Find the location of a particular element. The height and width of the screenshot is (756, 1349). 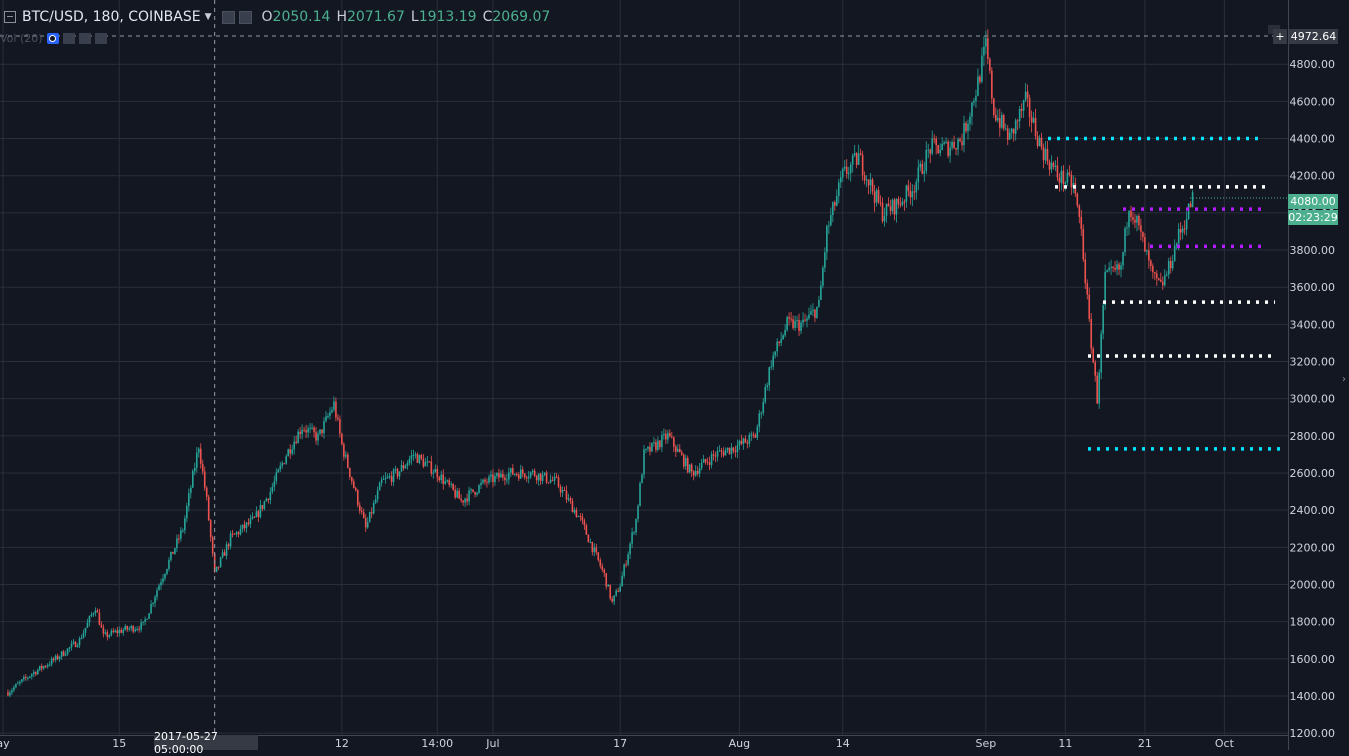

y-tick-label: 4800.00 is located at coordinates (1313, 64).